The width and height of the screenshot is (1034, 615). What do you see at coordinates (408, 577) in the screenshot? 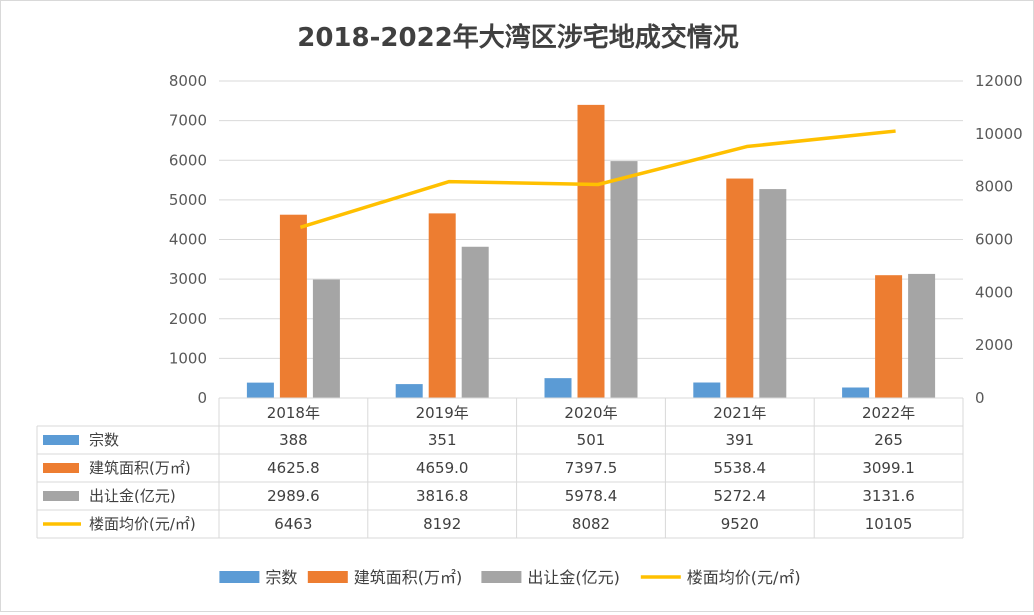
I see `legend-label: 建筑面积(万㎡)` at bounding box center [408, 577].